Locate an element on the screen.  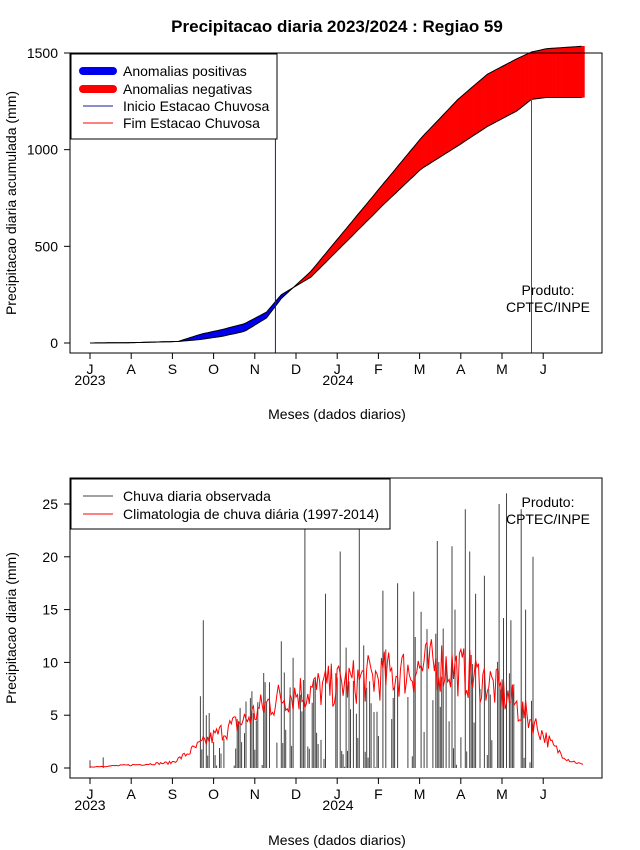
year-label-2024: 2024 is located at coordinates (337, 380).